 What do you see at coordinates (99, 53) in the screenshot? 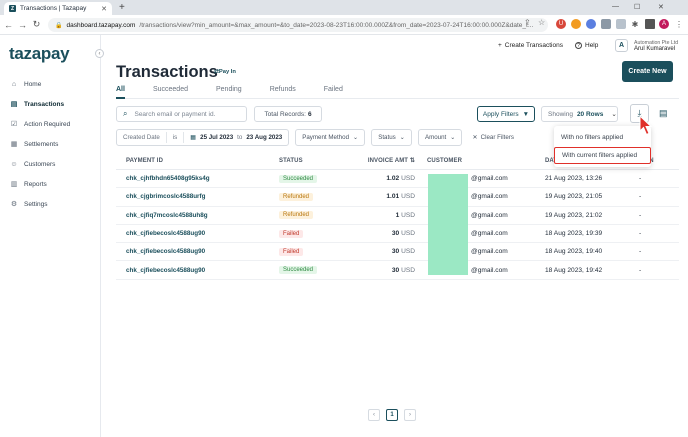
I see `collapse-sidebar-button: ‹` at bounding box center [99, 53].